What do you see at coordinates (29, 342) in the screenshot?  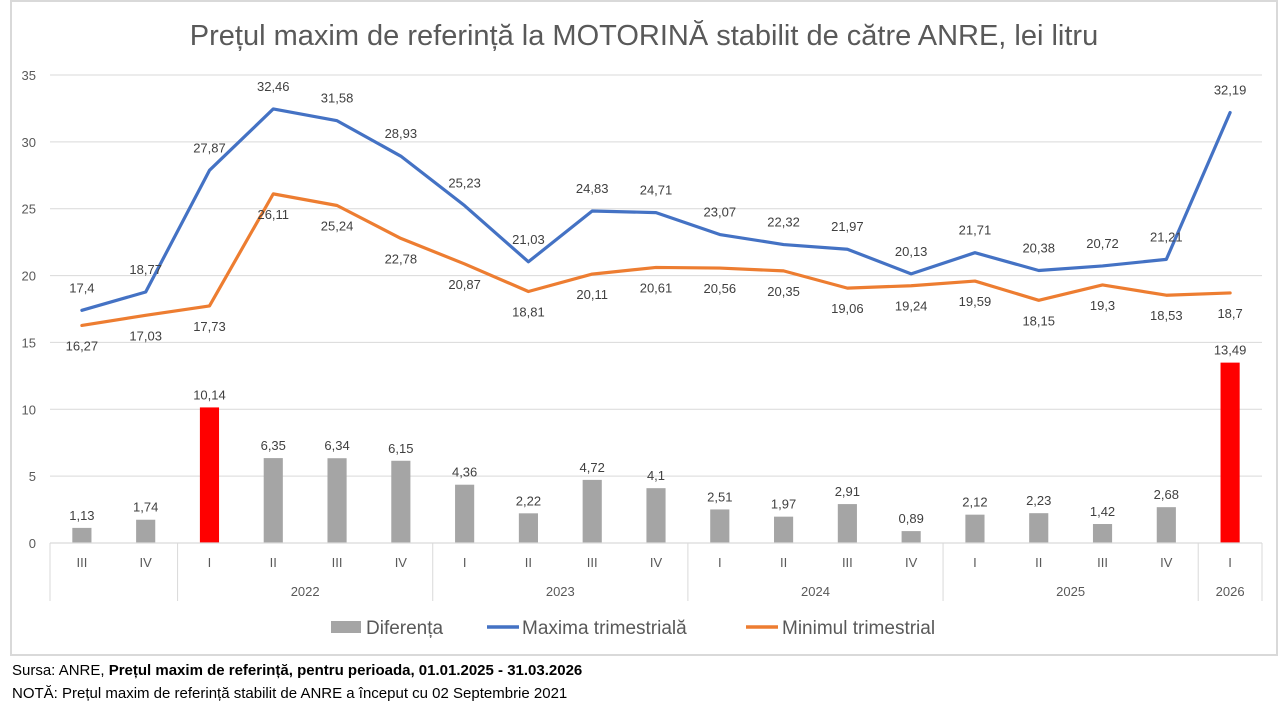 I see `y-tick-label: 15` at bounding box center [29, 342].